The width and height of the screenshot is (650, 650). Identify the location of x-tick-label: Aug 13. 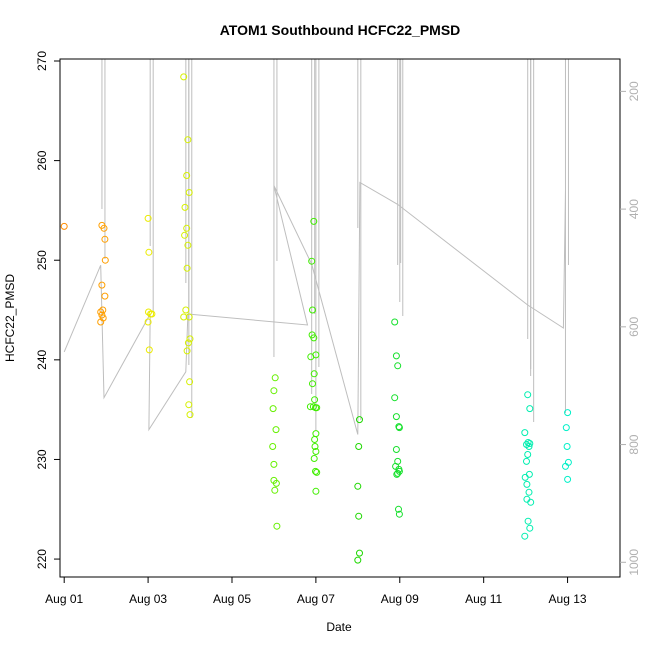
(568, 599).